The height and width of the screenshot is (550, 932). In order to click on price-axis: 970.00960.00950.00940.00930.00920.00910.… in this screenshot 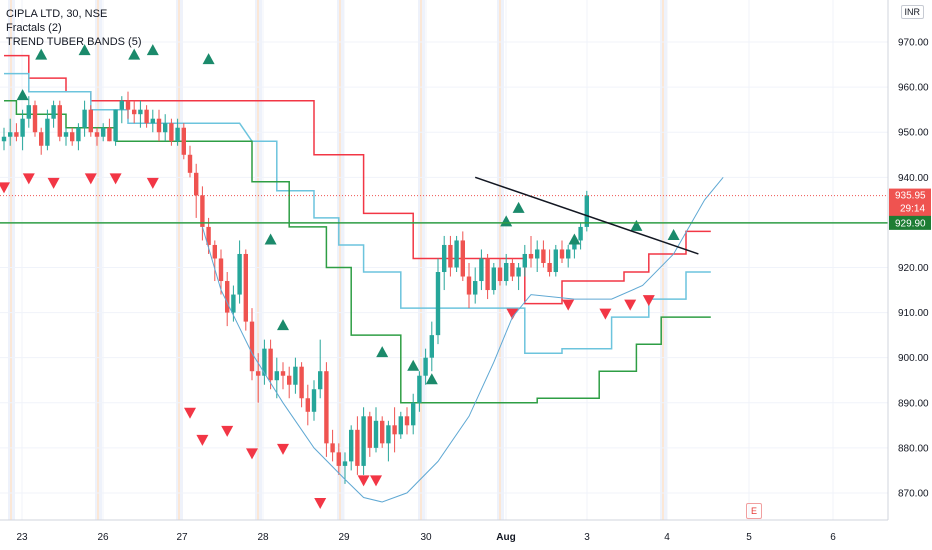, I will do `click(909, 275)`.